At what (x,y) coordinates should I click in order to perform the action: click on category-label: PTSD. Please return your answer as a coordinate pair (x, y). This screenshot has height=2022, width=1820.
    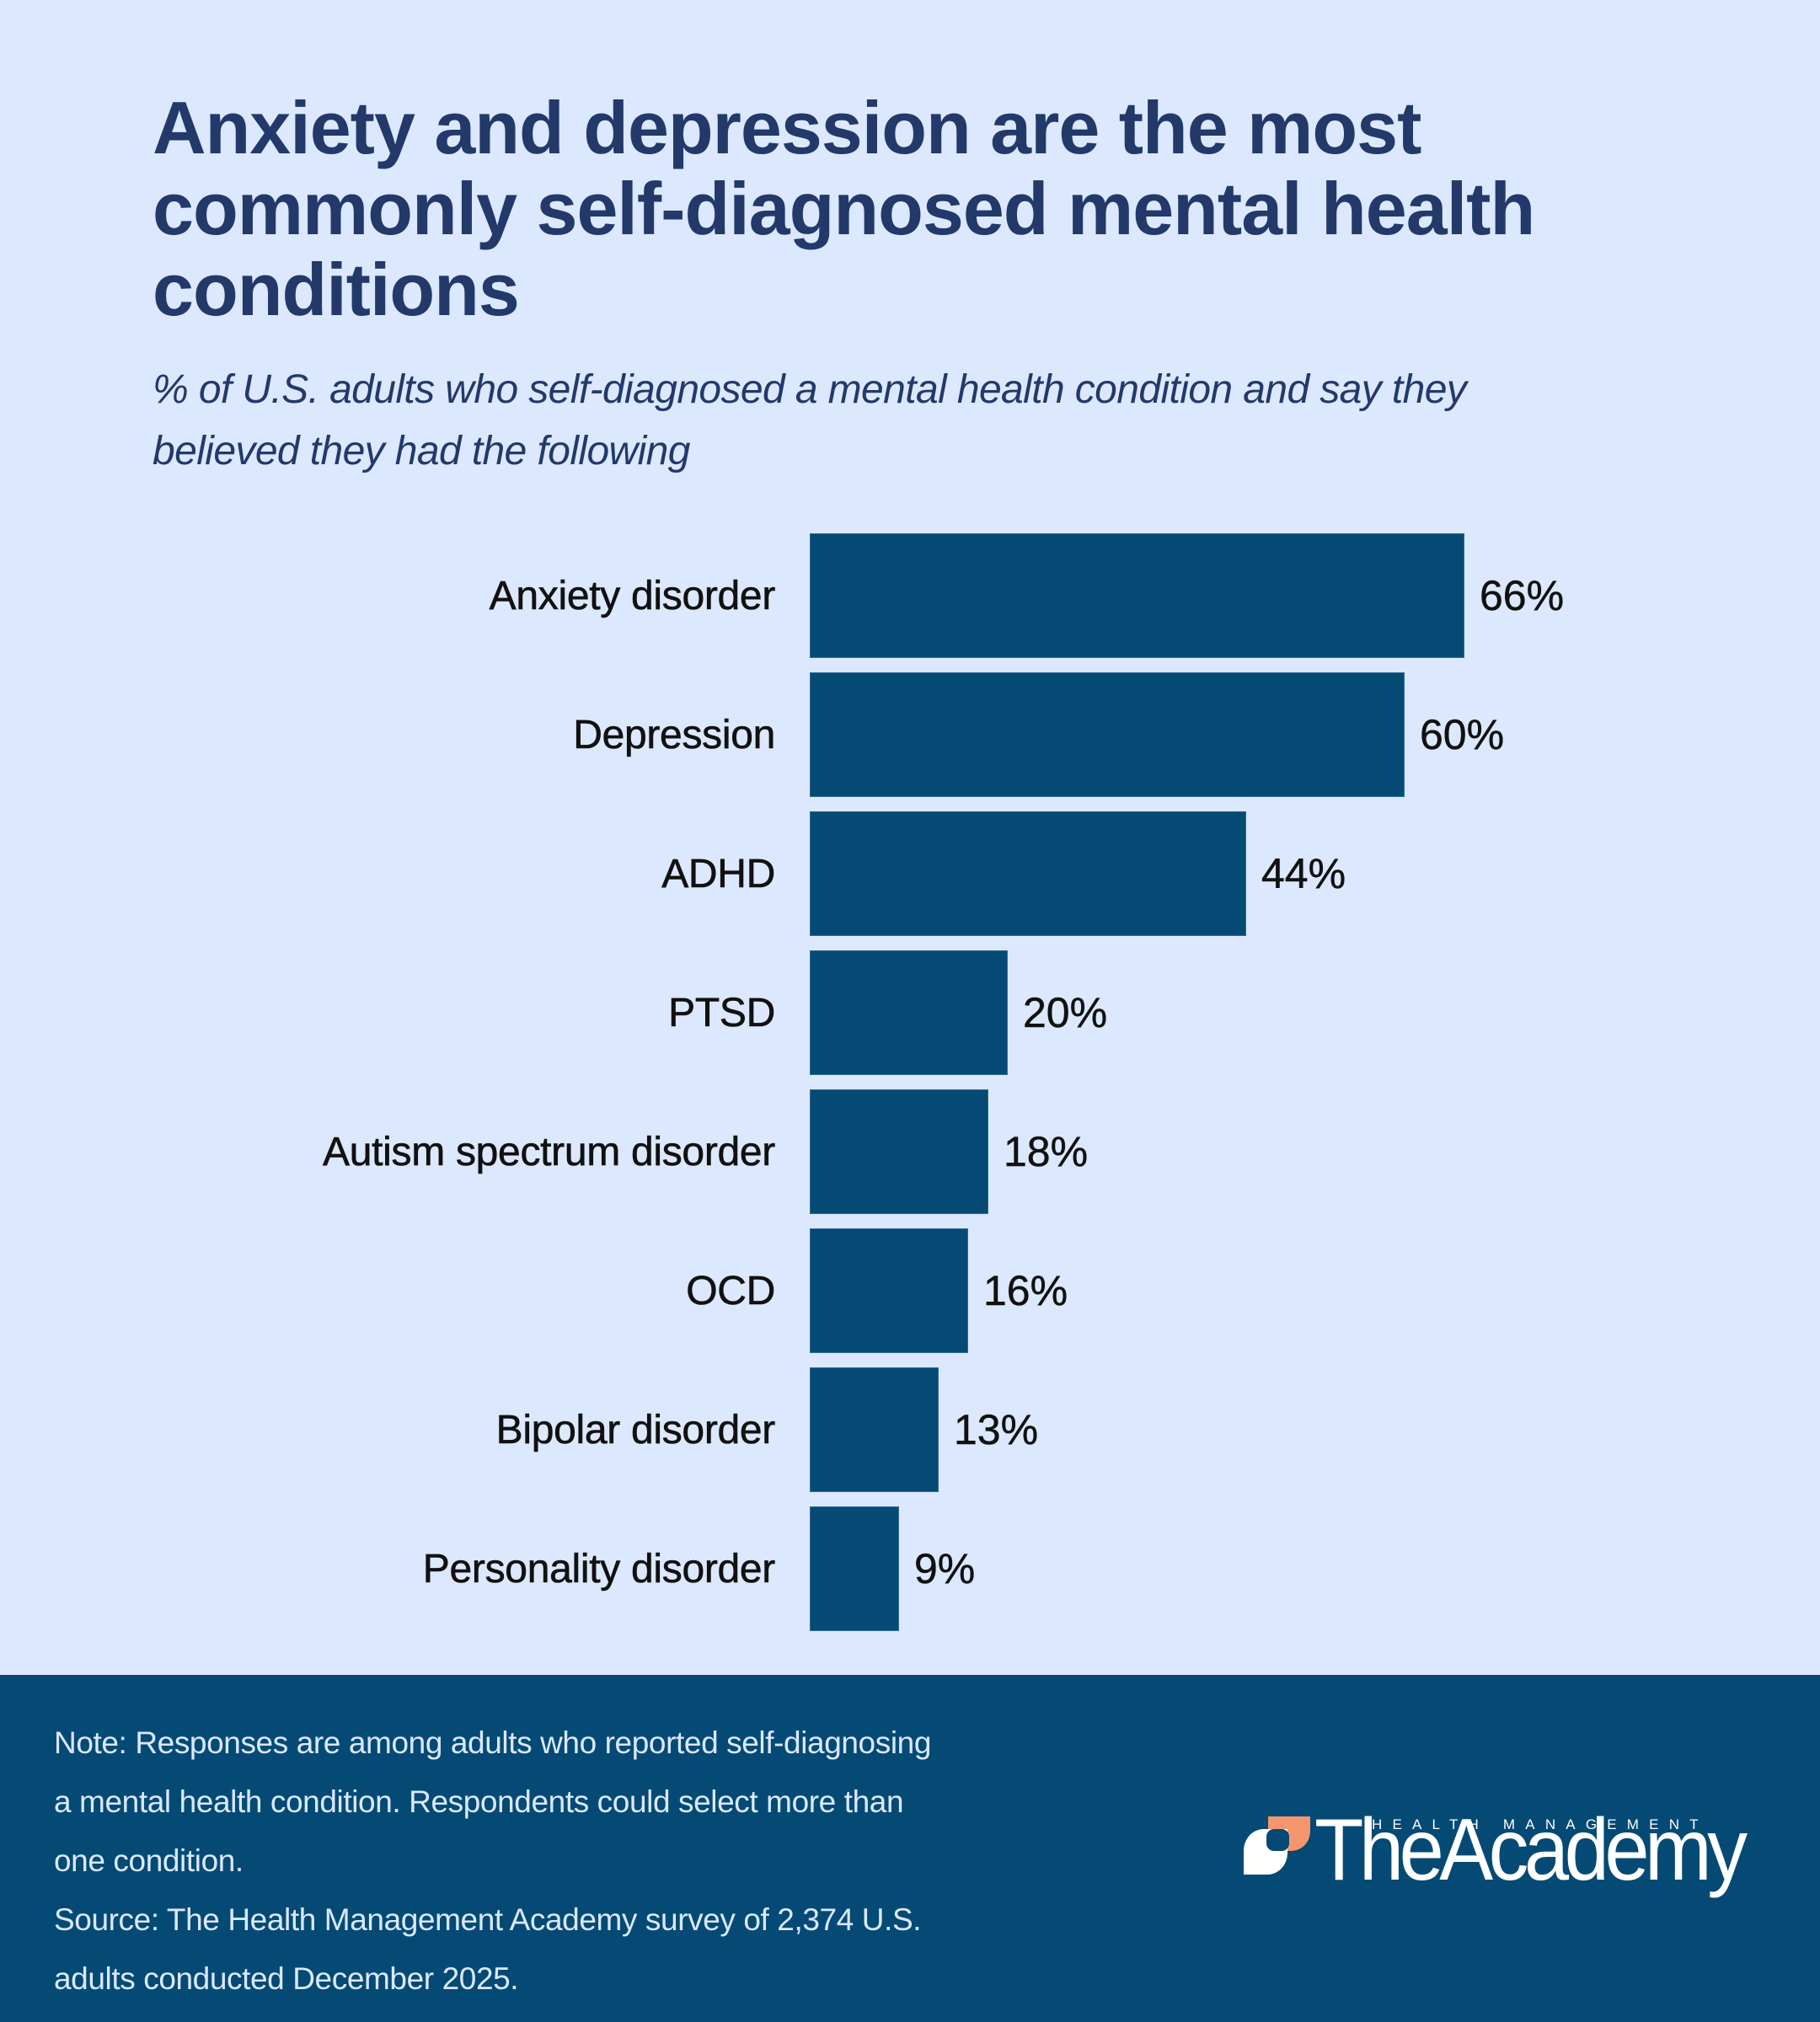
    Looking at the image, I should click on (722, 1012).